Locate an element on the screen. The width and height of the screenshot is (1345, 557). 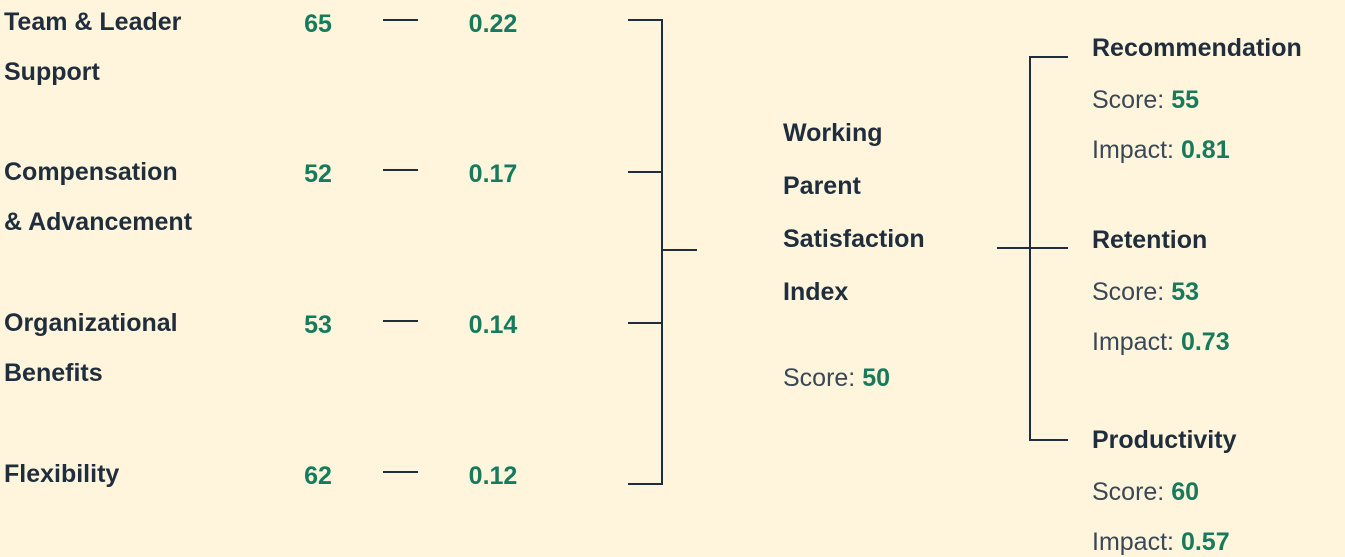
driver-label: & Advancement is located at coordinates (98, 222).